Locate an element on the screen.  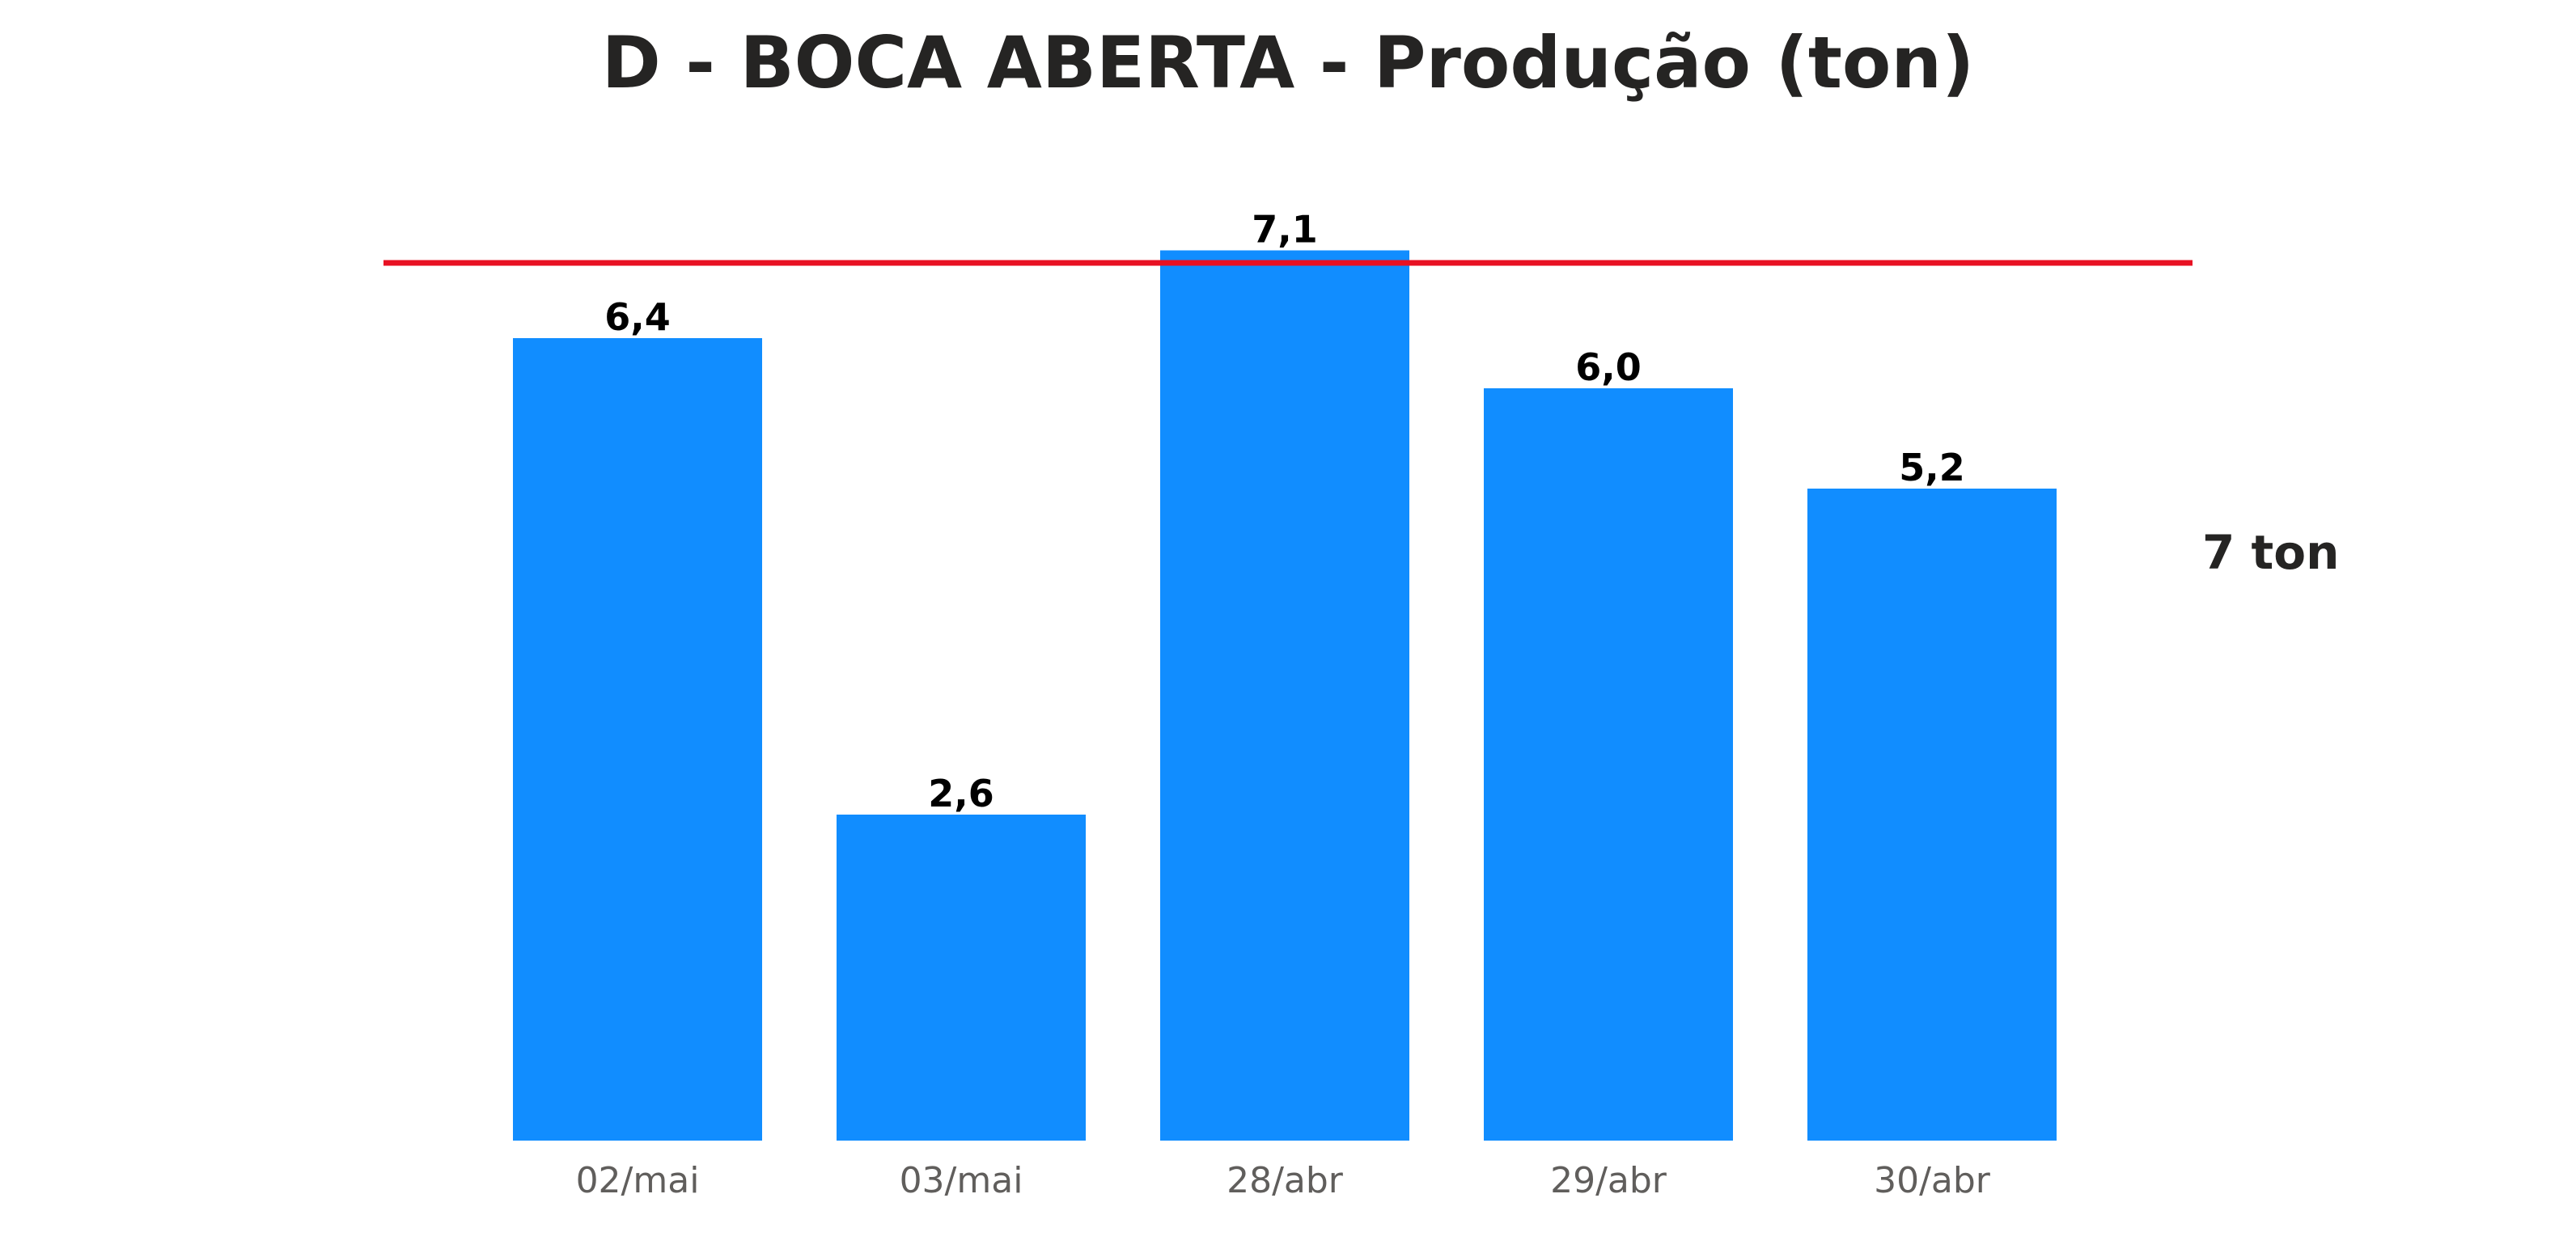
x-tick-label: 30/abr is located at coordinates (1932, 1180).